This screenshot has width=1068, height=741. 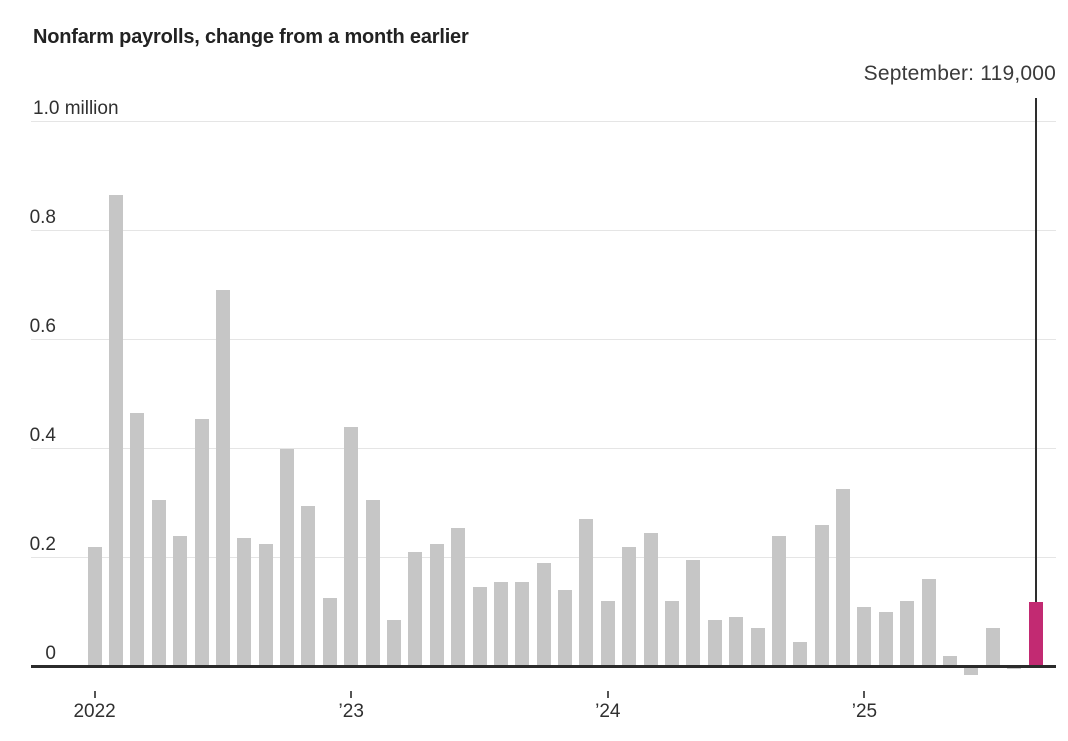 What do you see at coordinates (543, 614) in the screenshot?
I see `bar-Oct-2023` at bounding box center [543, 614].